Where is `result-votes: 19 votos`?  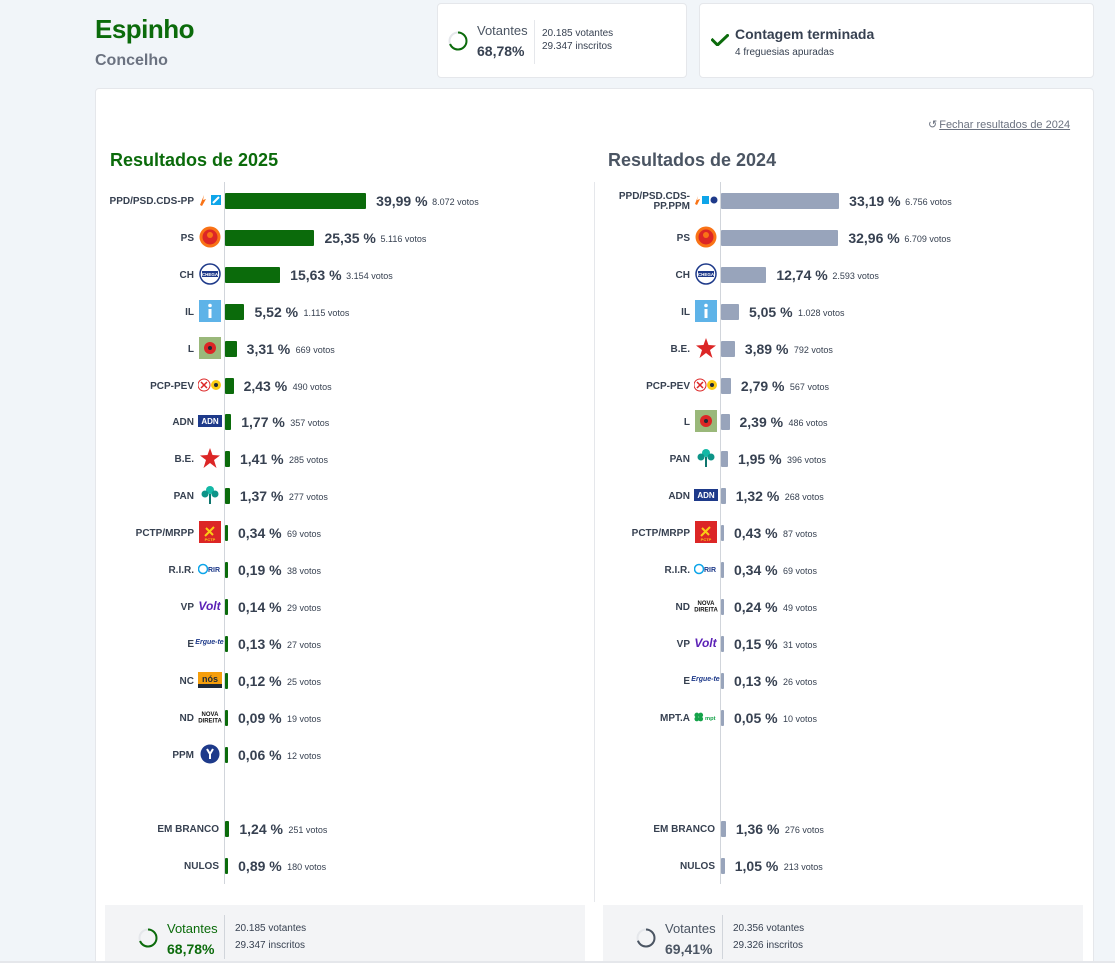 result-votes: 19 votos is located at coordinates (304, 718).